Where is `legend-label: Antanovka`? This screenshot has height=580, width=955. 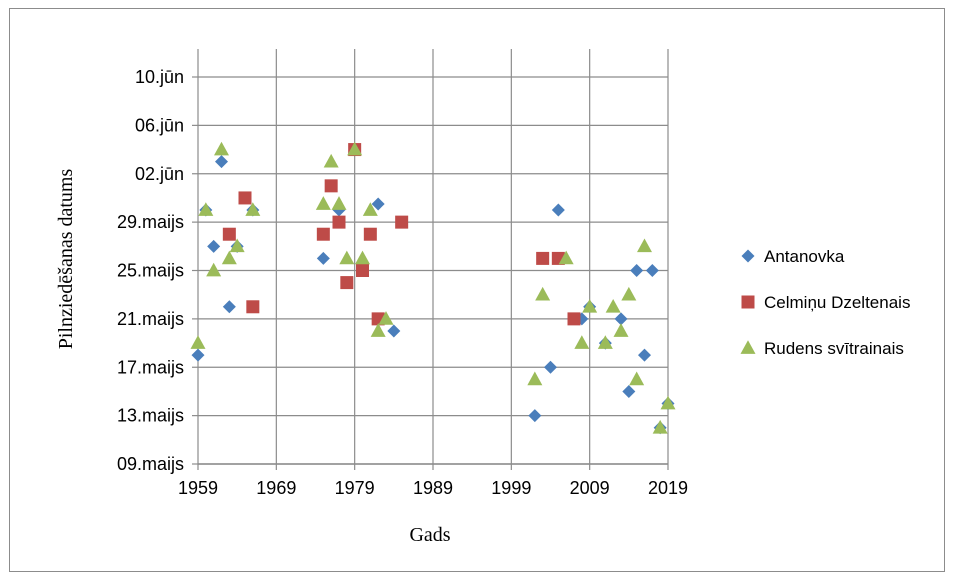 legend-label: Antanovka is located at coordinates (804, 256).